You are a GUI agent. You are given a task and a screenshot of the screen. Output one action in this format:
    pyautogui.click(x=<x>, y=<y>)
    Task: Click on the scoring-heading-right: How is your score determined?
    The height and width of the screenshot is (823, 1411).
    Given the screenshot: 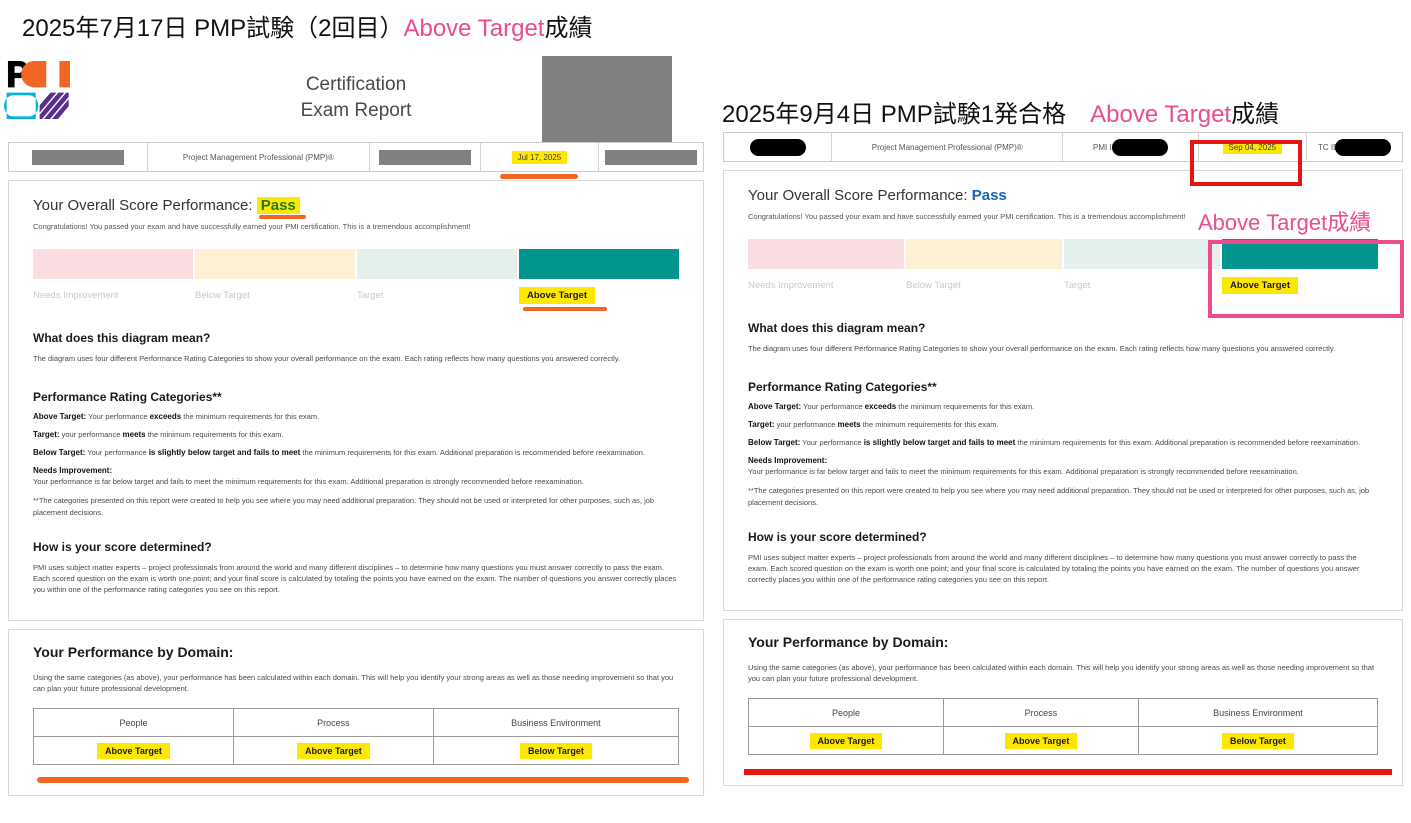 What is the action you would take?
    pyautogui.click(x=837, y=536)
    